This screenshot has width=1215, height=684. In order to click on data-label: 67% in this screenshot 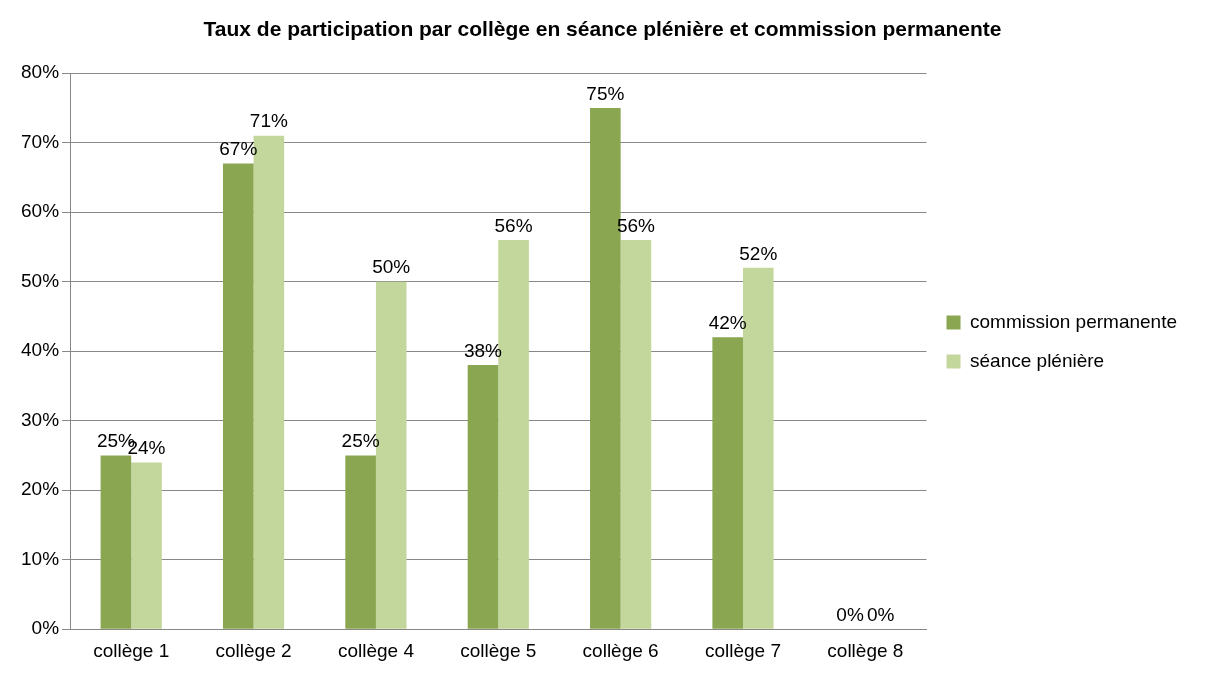, I will do `click(238, 149)`.